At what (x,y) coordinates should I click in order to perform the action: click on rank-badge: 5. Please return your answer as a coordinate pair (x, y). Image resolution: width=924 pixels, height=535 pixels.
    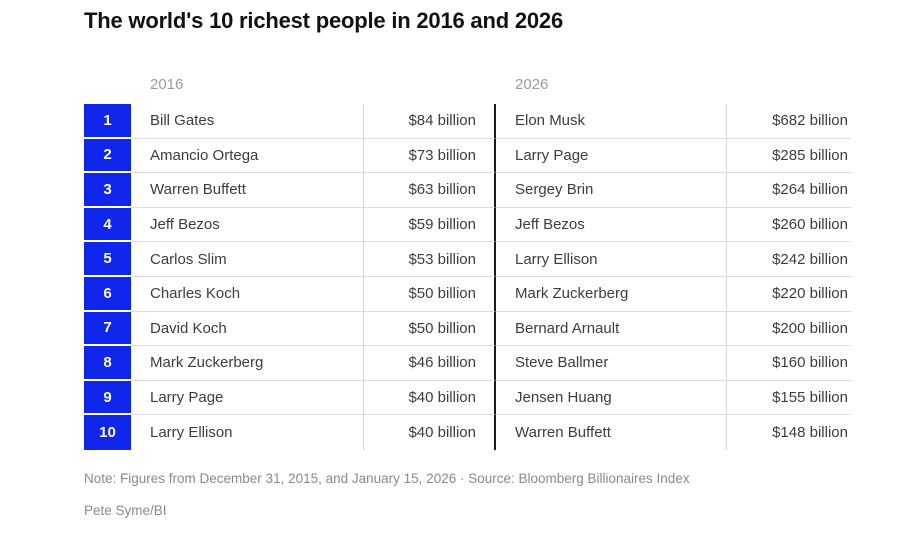
    Looking at the image, I should click on (107, 259).